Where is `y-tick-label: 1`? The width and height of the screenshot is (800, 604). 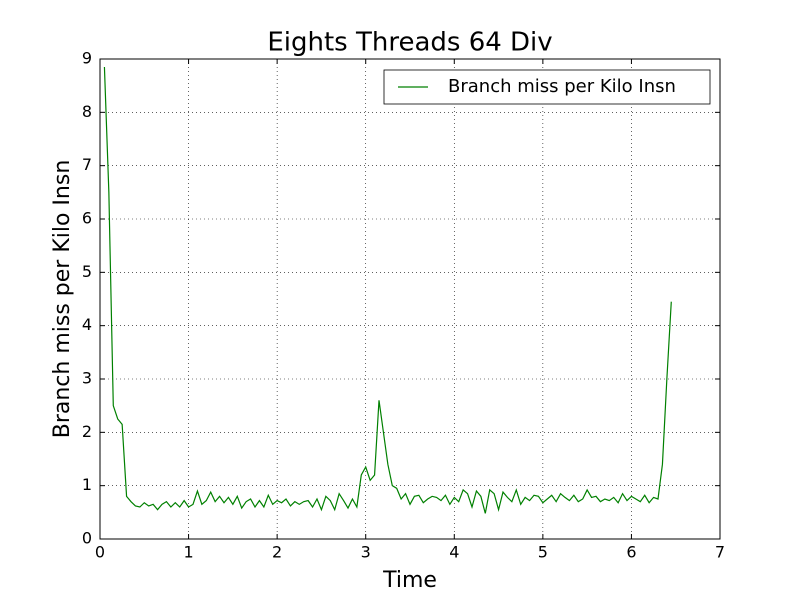 y-tick-label: 1 is located at coordinates (87, 484).